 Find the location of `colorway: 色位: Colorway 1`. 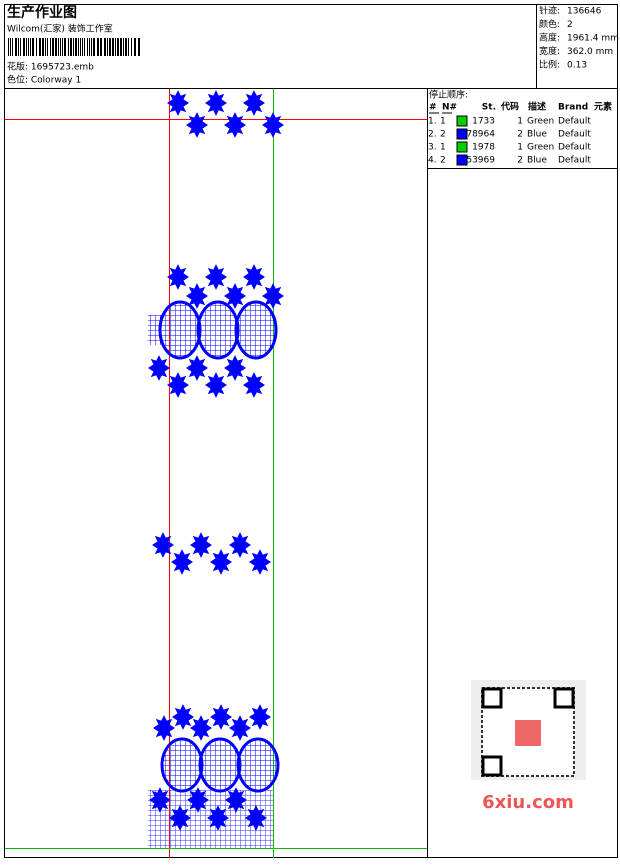

colorway: 色位: Colorway 1 is located at coordinates (44, 80).